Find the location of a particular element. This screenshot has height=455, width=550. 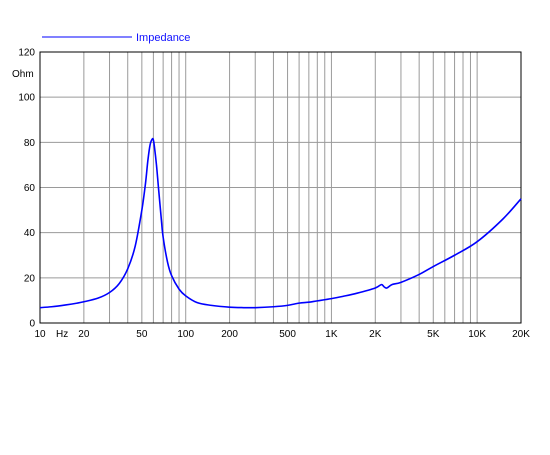

x-tick-label: 100 is located at coordinates (185, 334).